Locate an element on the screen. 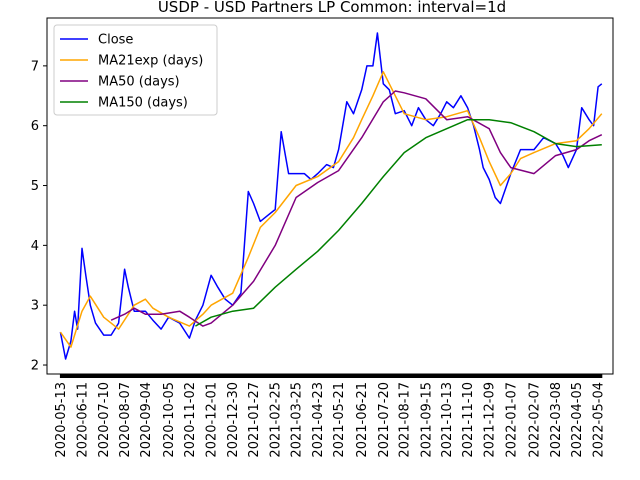 This screenshot has width=640, height=480. x-tick-label: 2021-12-09 is located at coordinates (490, 420).